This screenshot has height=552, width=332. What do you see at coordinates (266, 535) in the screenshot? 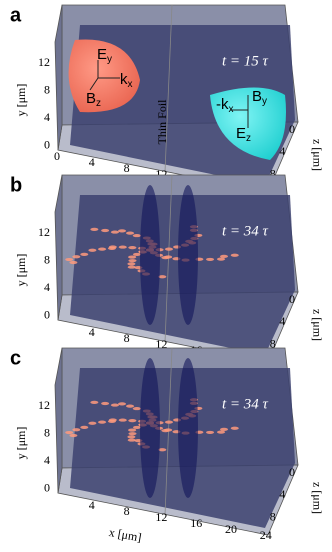
I see `x-tick-label: 24` at bounding box center [266, 535].